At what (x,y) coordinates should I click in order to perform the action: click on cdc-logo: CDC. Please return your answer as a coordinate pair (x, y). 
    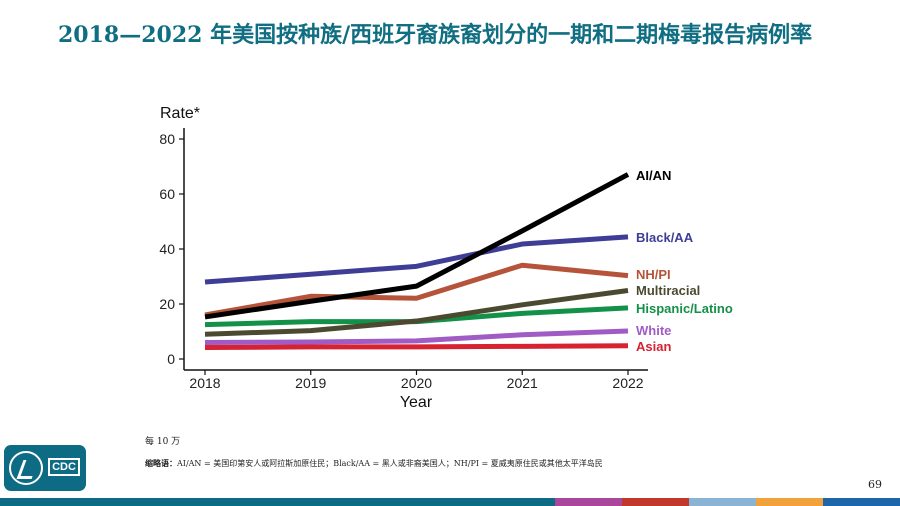
    Looking at the image, I should click on (45, 468).